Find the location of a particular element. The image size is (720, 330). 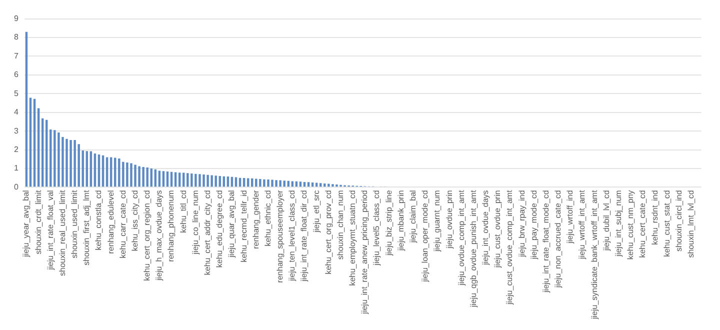

y-tick-label: 3 is located at coordinates (16, 131).